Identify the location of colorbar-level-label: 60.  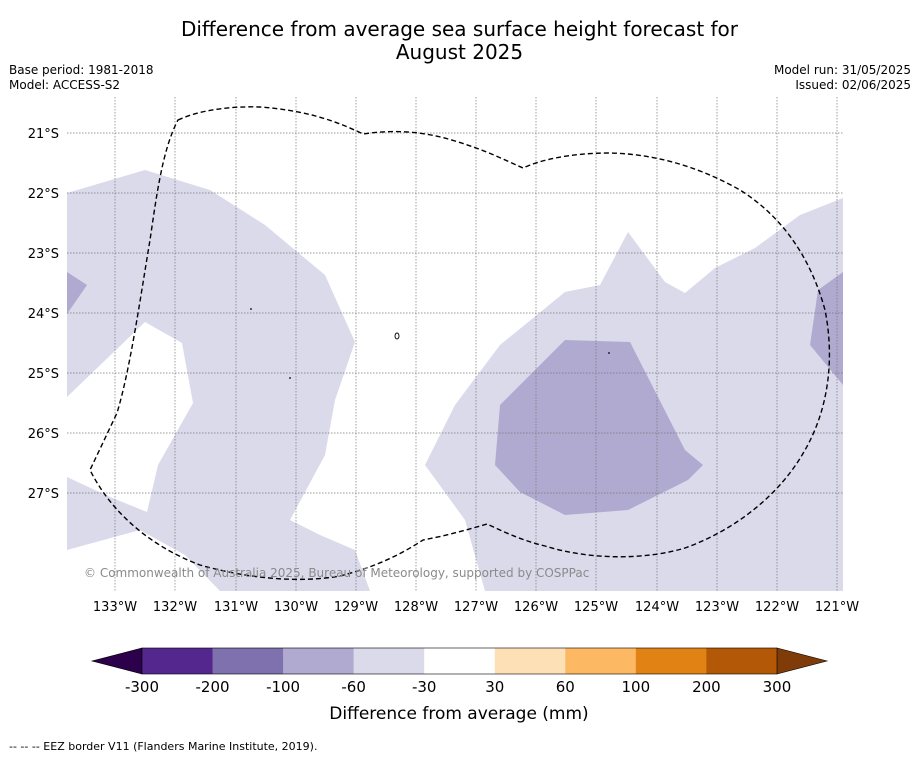
(565, 687).